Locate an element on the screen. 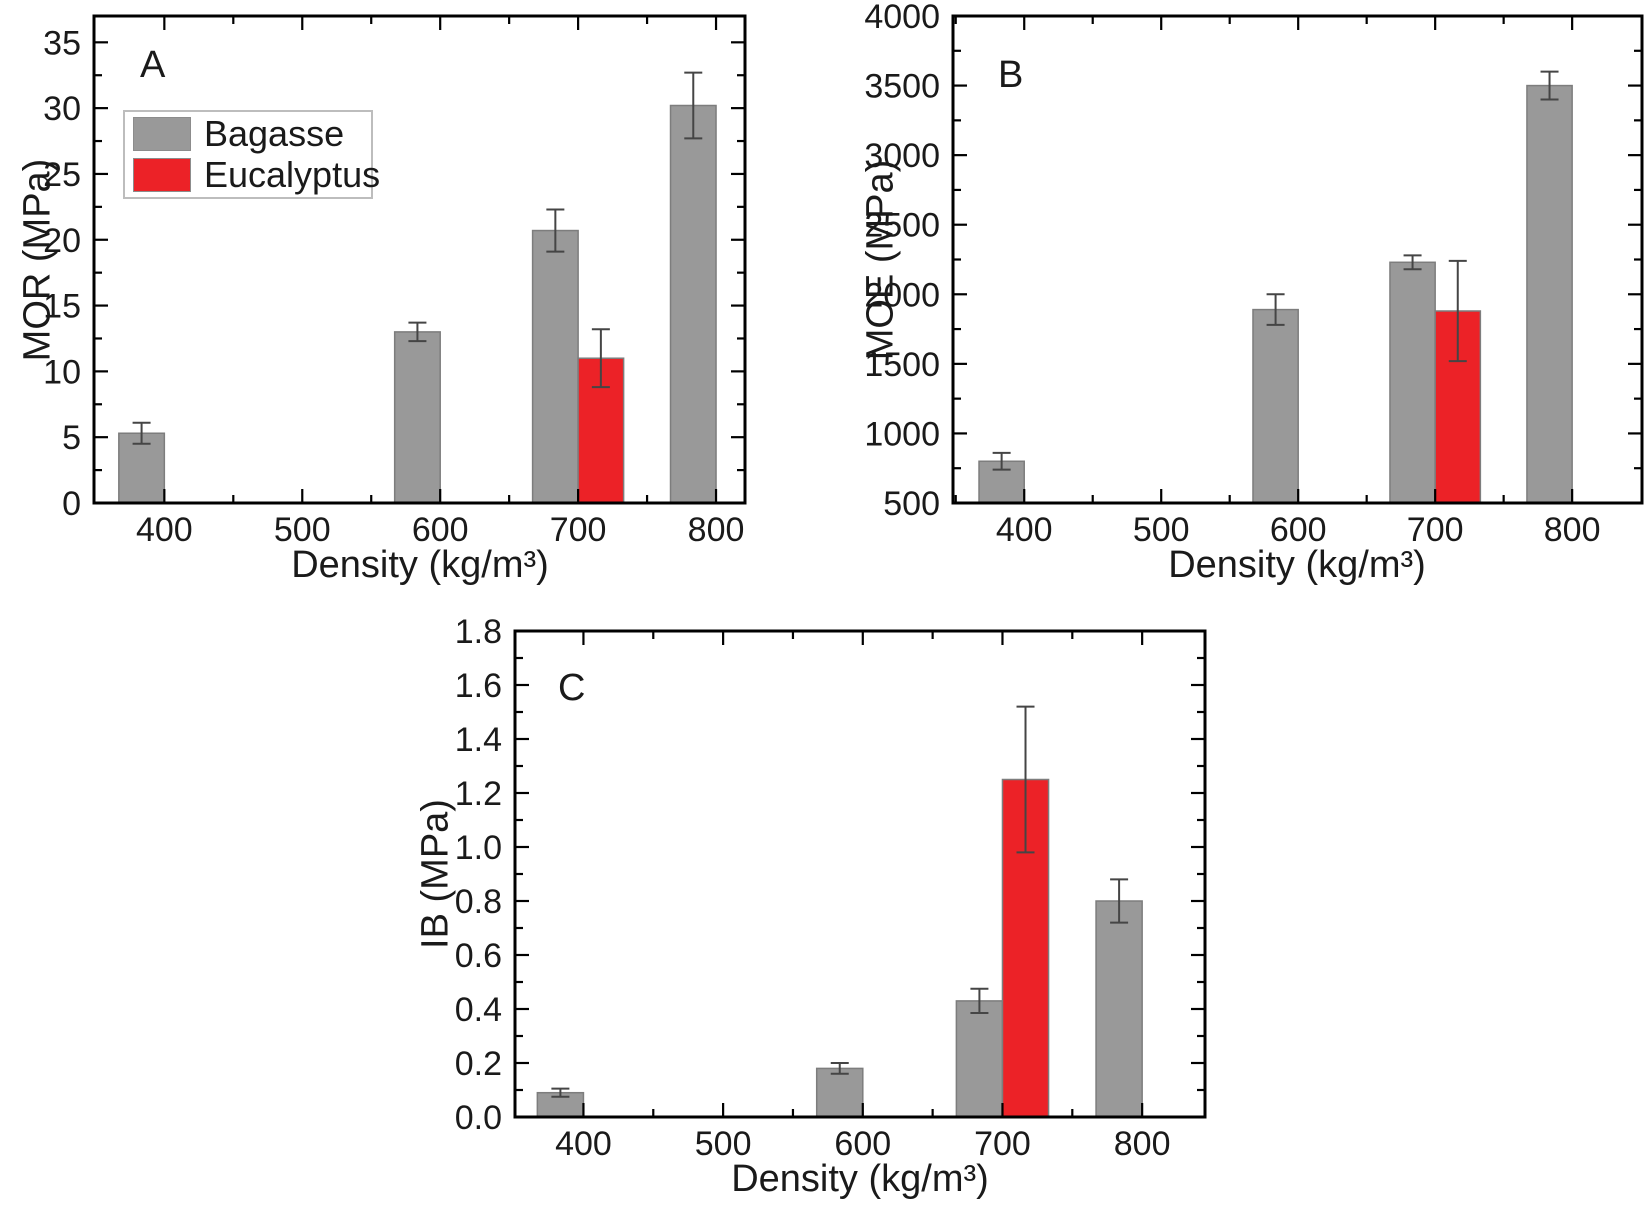  legend-label-eucalyptus: Eucalyptus is located at coordinates (292, 174).